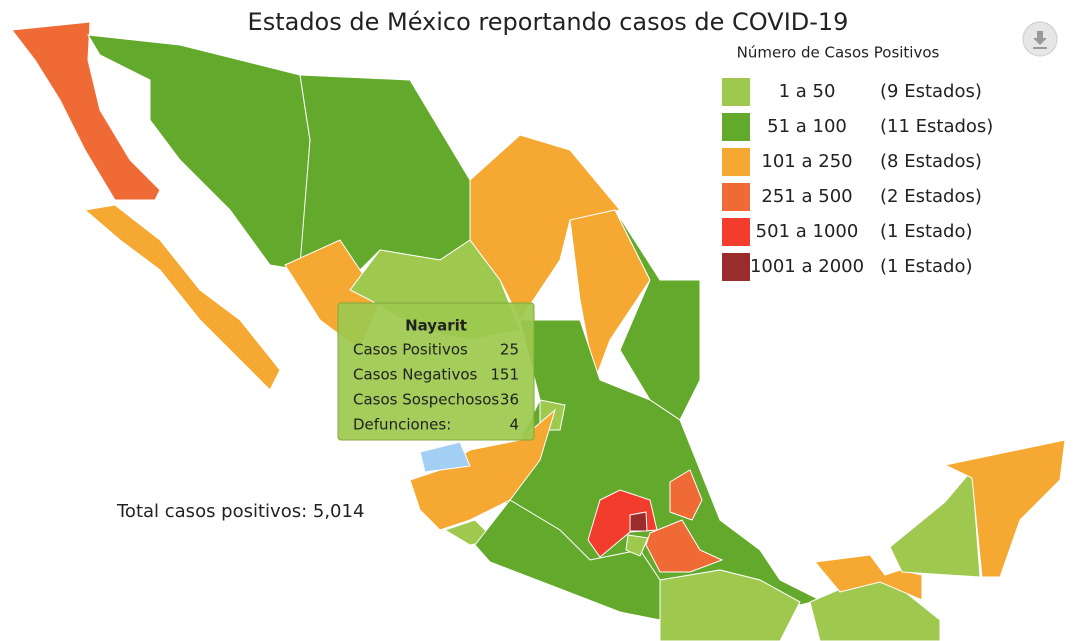 Image resolution: width=1087 pixels, height=641 pixels. I want to click on legend-range: 51 a 100, so click(807, 126).